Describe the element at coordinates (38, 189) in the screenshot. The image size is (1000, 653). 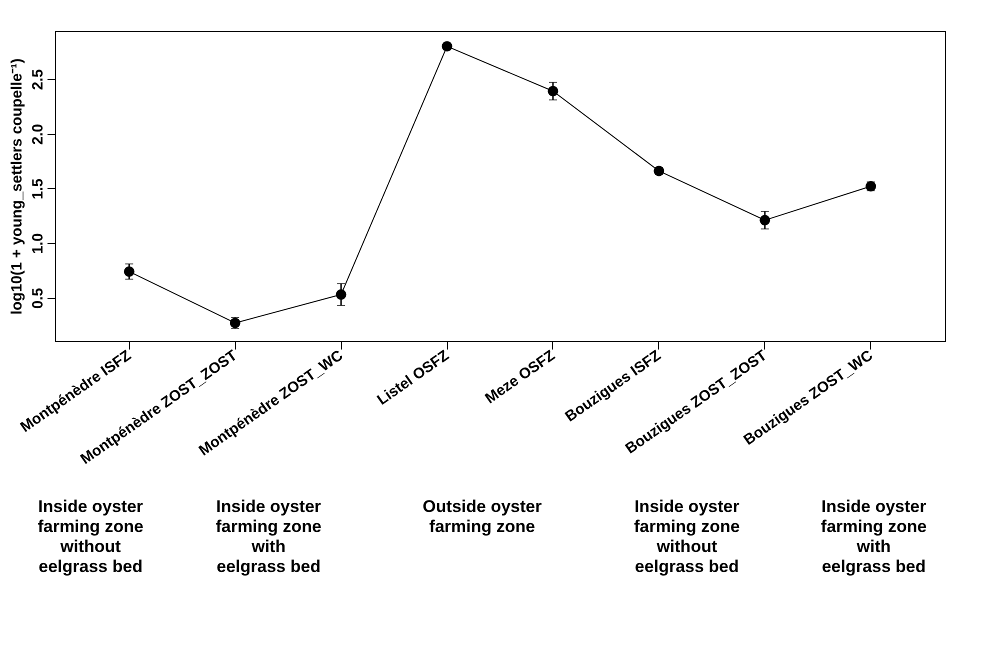
I see `y-tick-label: 1.5` at that location.